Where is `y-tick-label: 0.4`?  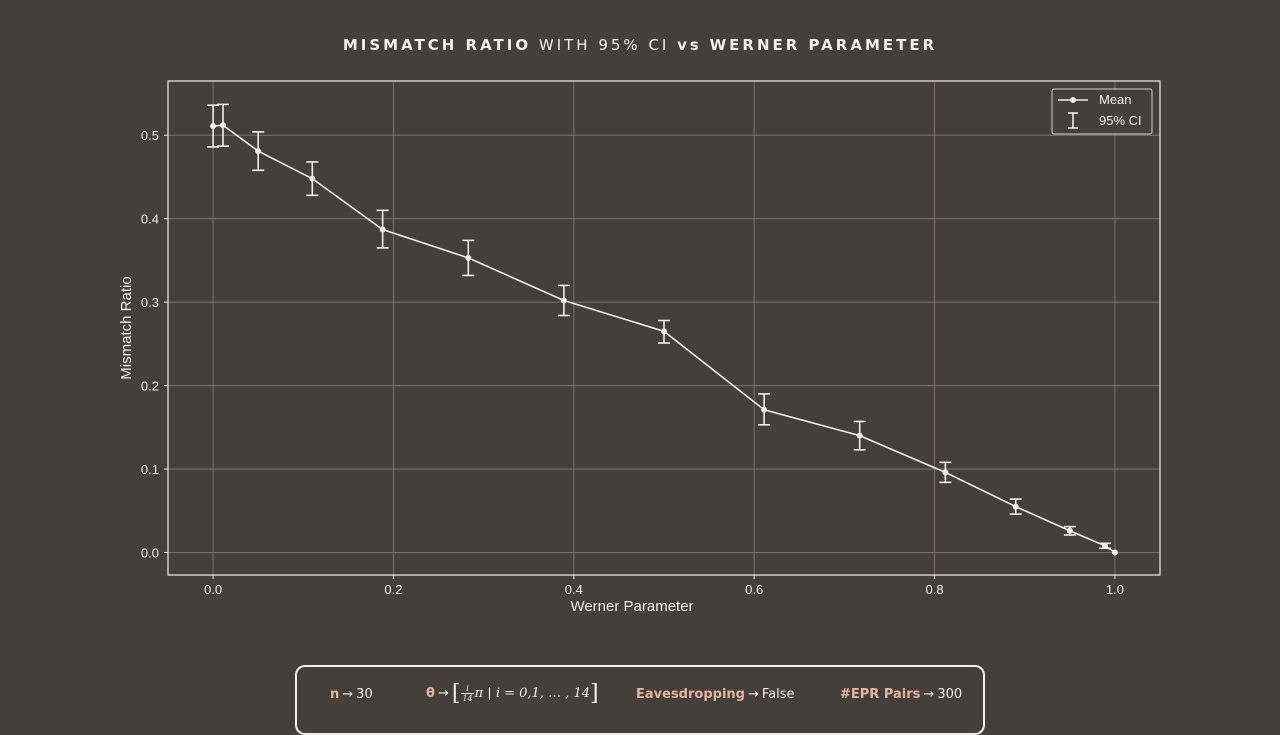 y-tick-label: 0.4 is located at coordinates (150, 219).